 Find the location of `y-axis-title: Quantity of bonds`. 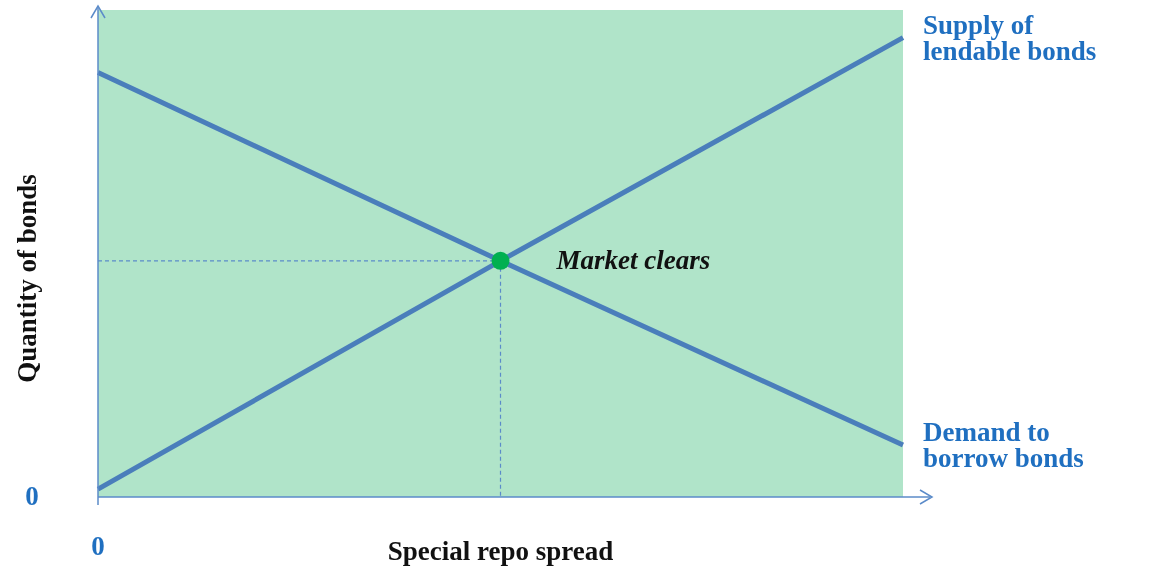

y-axis-title: Quantity of bonds is located at coordinates (27, 278).